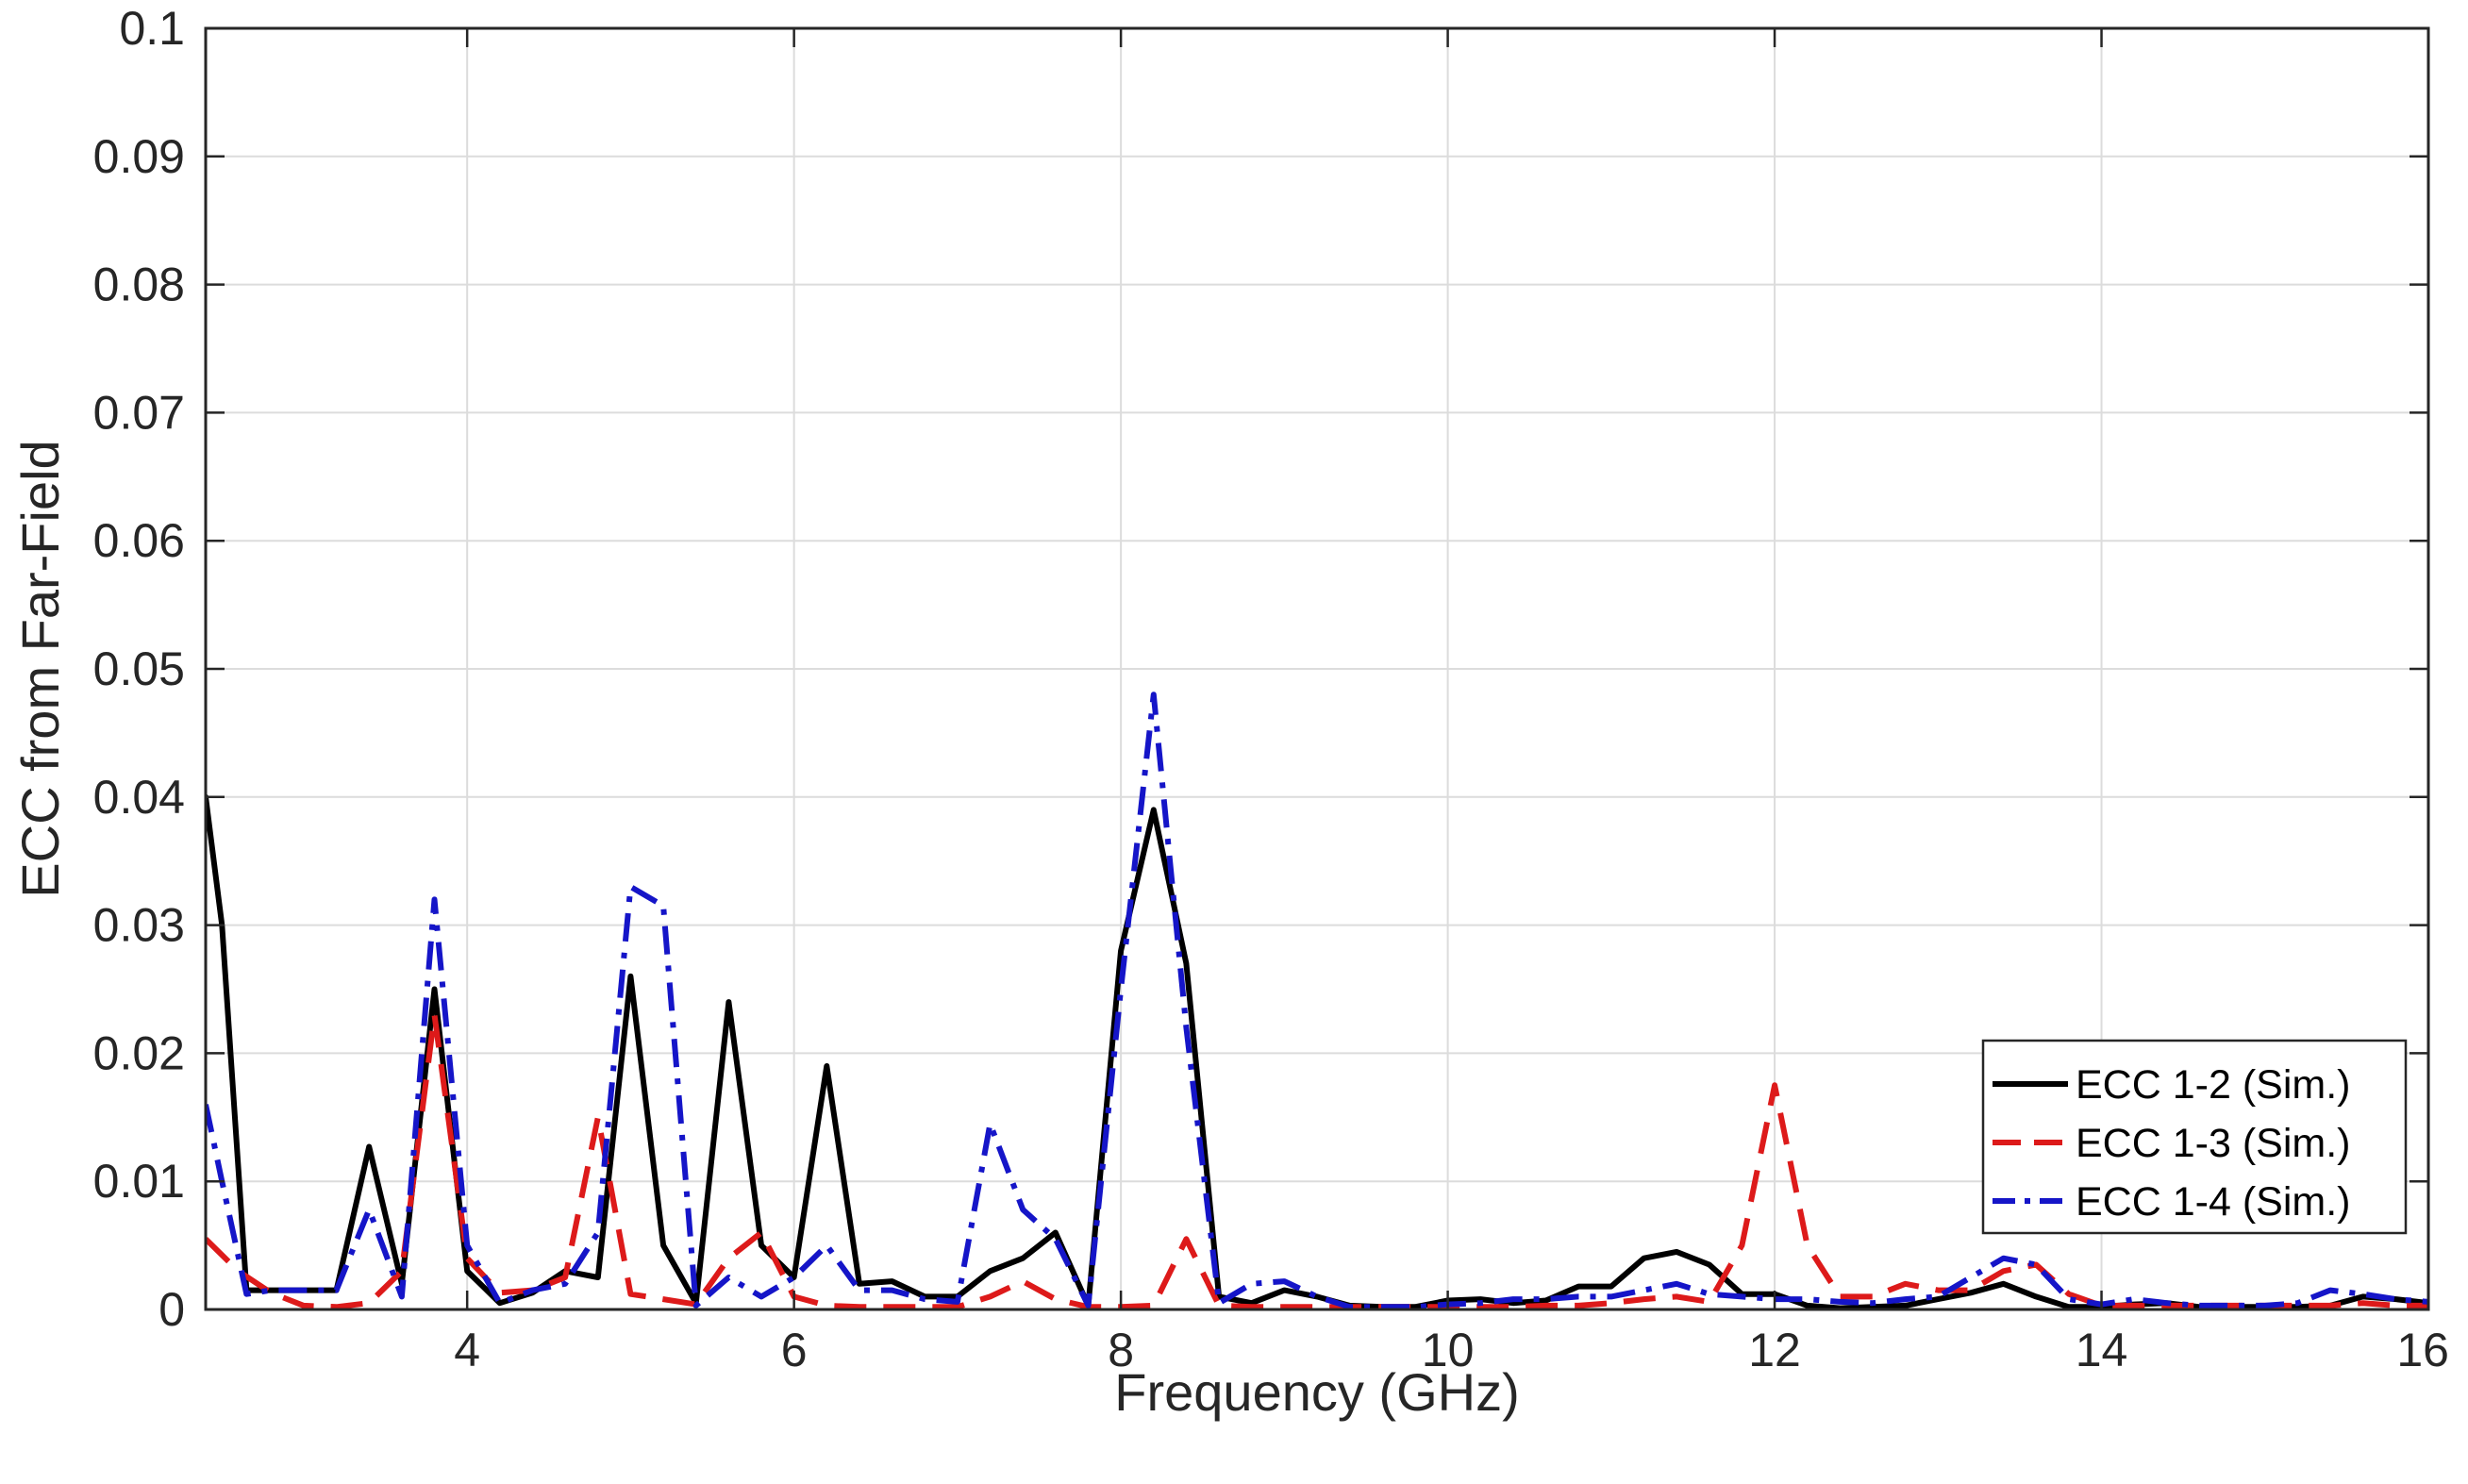 Image resolution: width=2468 pixels, height=1484 pixels. I want to click on y-tick-label: 0.05, so click(139, 668).